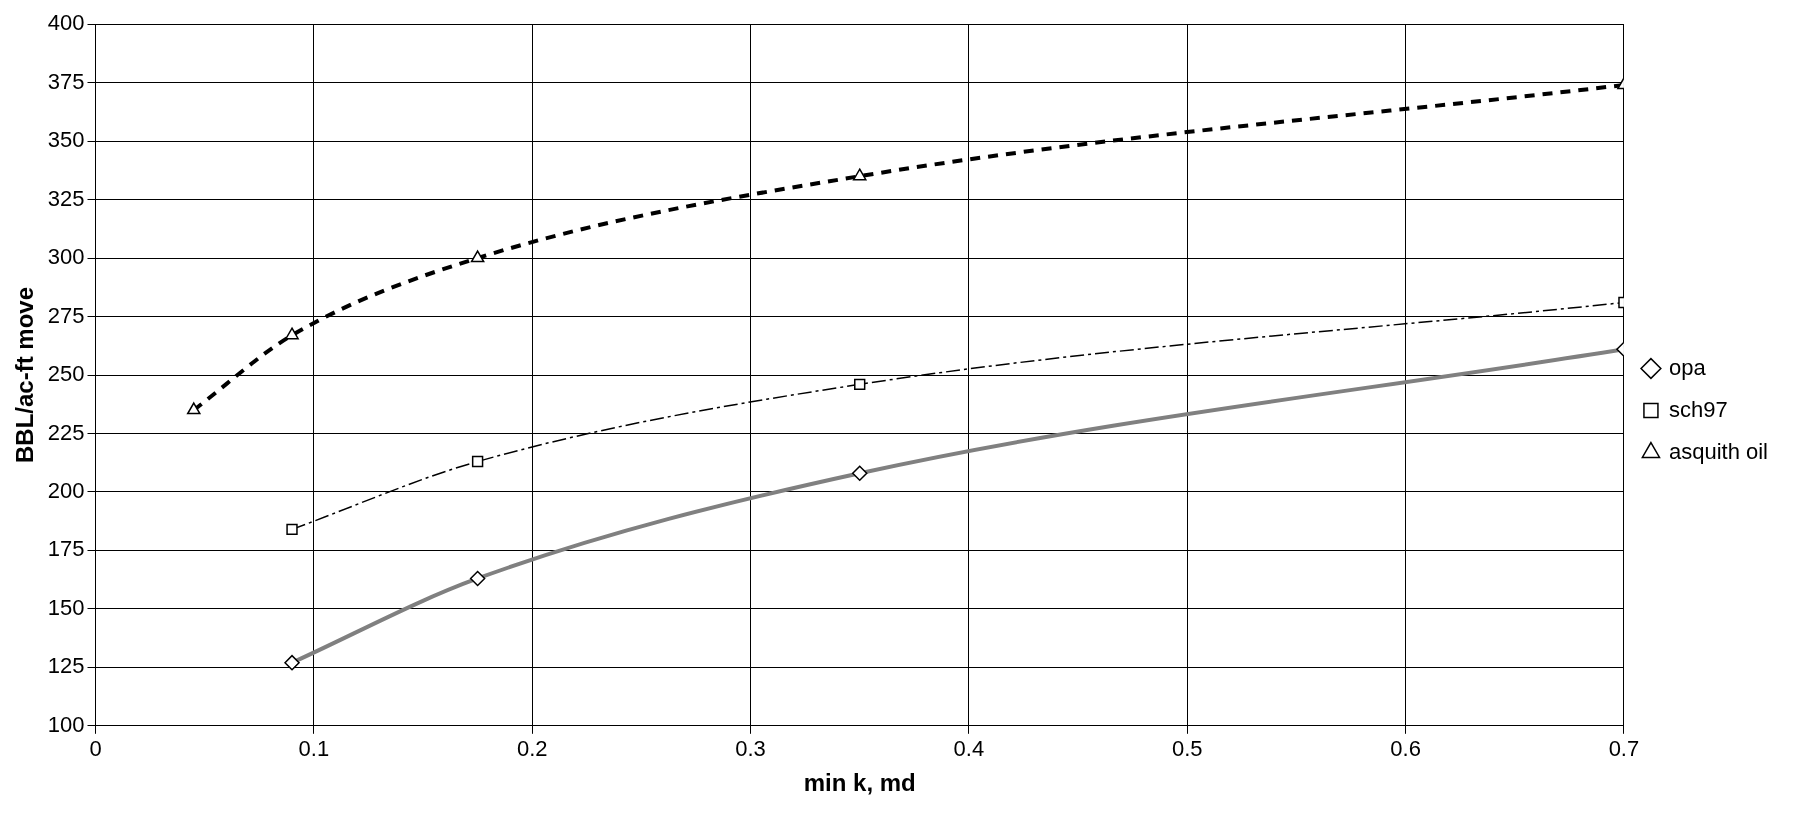  What do you see at coordinates (750, 749) in the screenshot?
I see `x-tick-label: 0.3` at bounding box center [750, 749].